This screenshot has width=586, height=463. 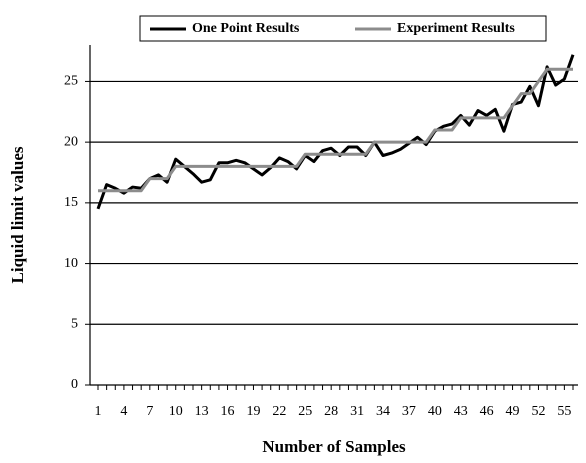 I want to click on x-tick-label: 34, so click(x=383, y=411).